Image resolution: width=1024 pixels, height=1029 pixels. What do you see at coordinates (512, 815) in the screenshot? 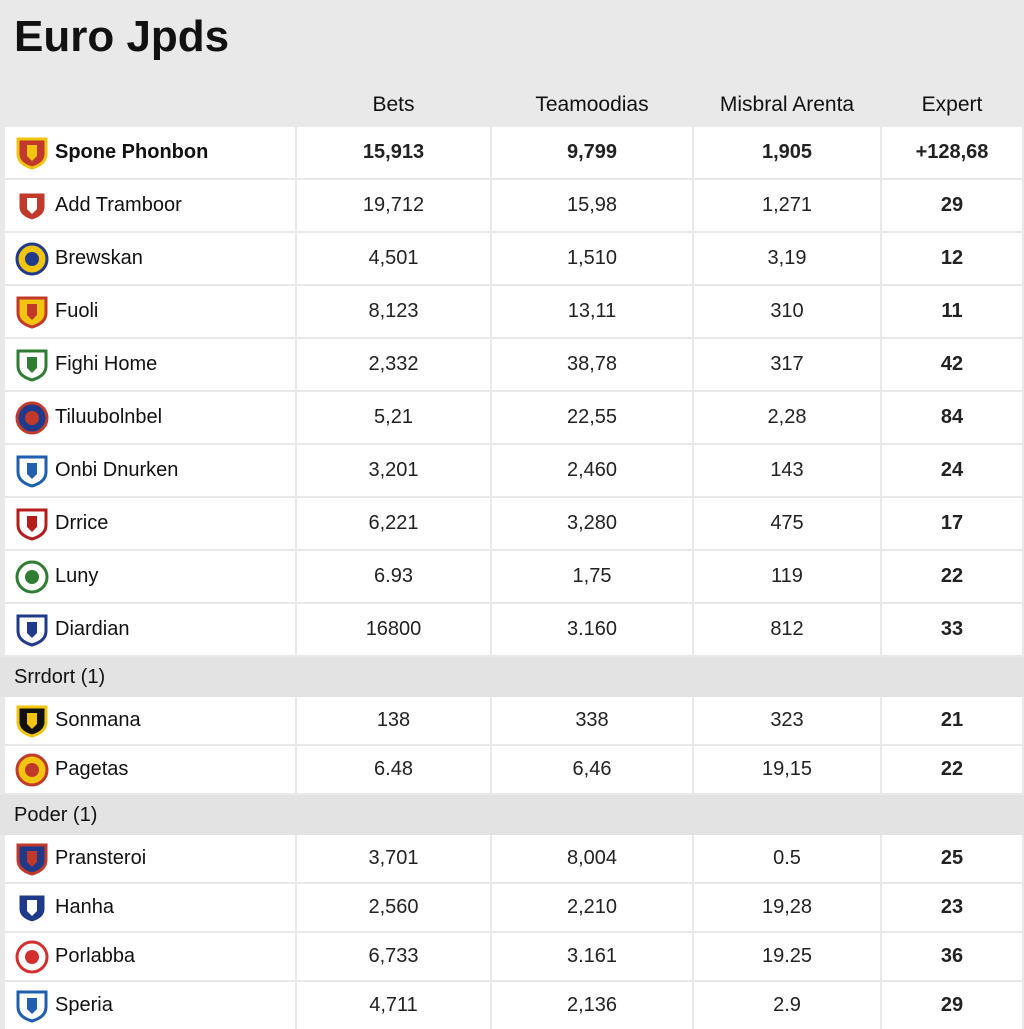
I see `section-label: Poder (1)` at bounding box center [512, 815].